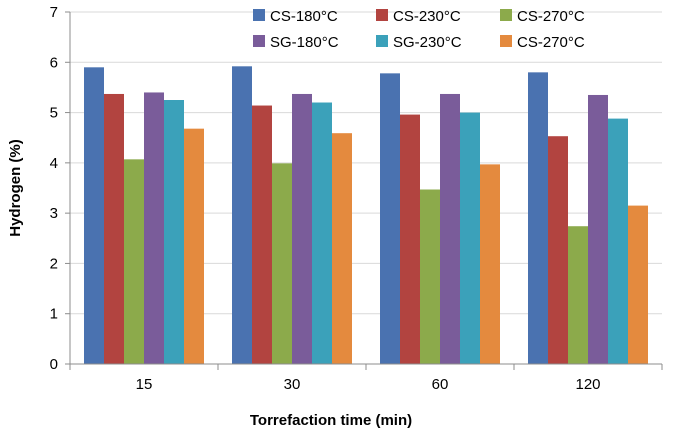  What do you see at coordinates (54, 364) in the screenshot?
I see `y-tick-label: 0` at bounding box center [54, 364].